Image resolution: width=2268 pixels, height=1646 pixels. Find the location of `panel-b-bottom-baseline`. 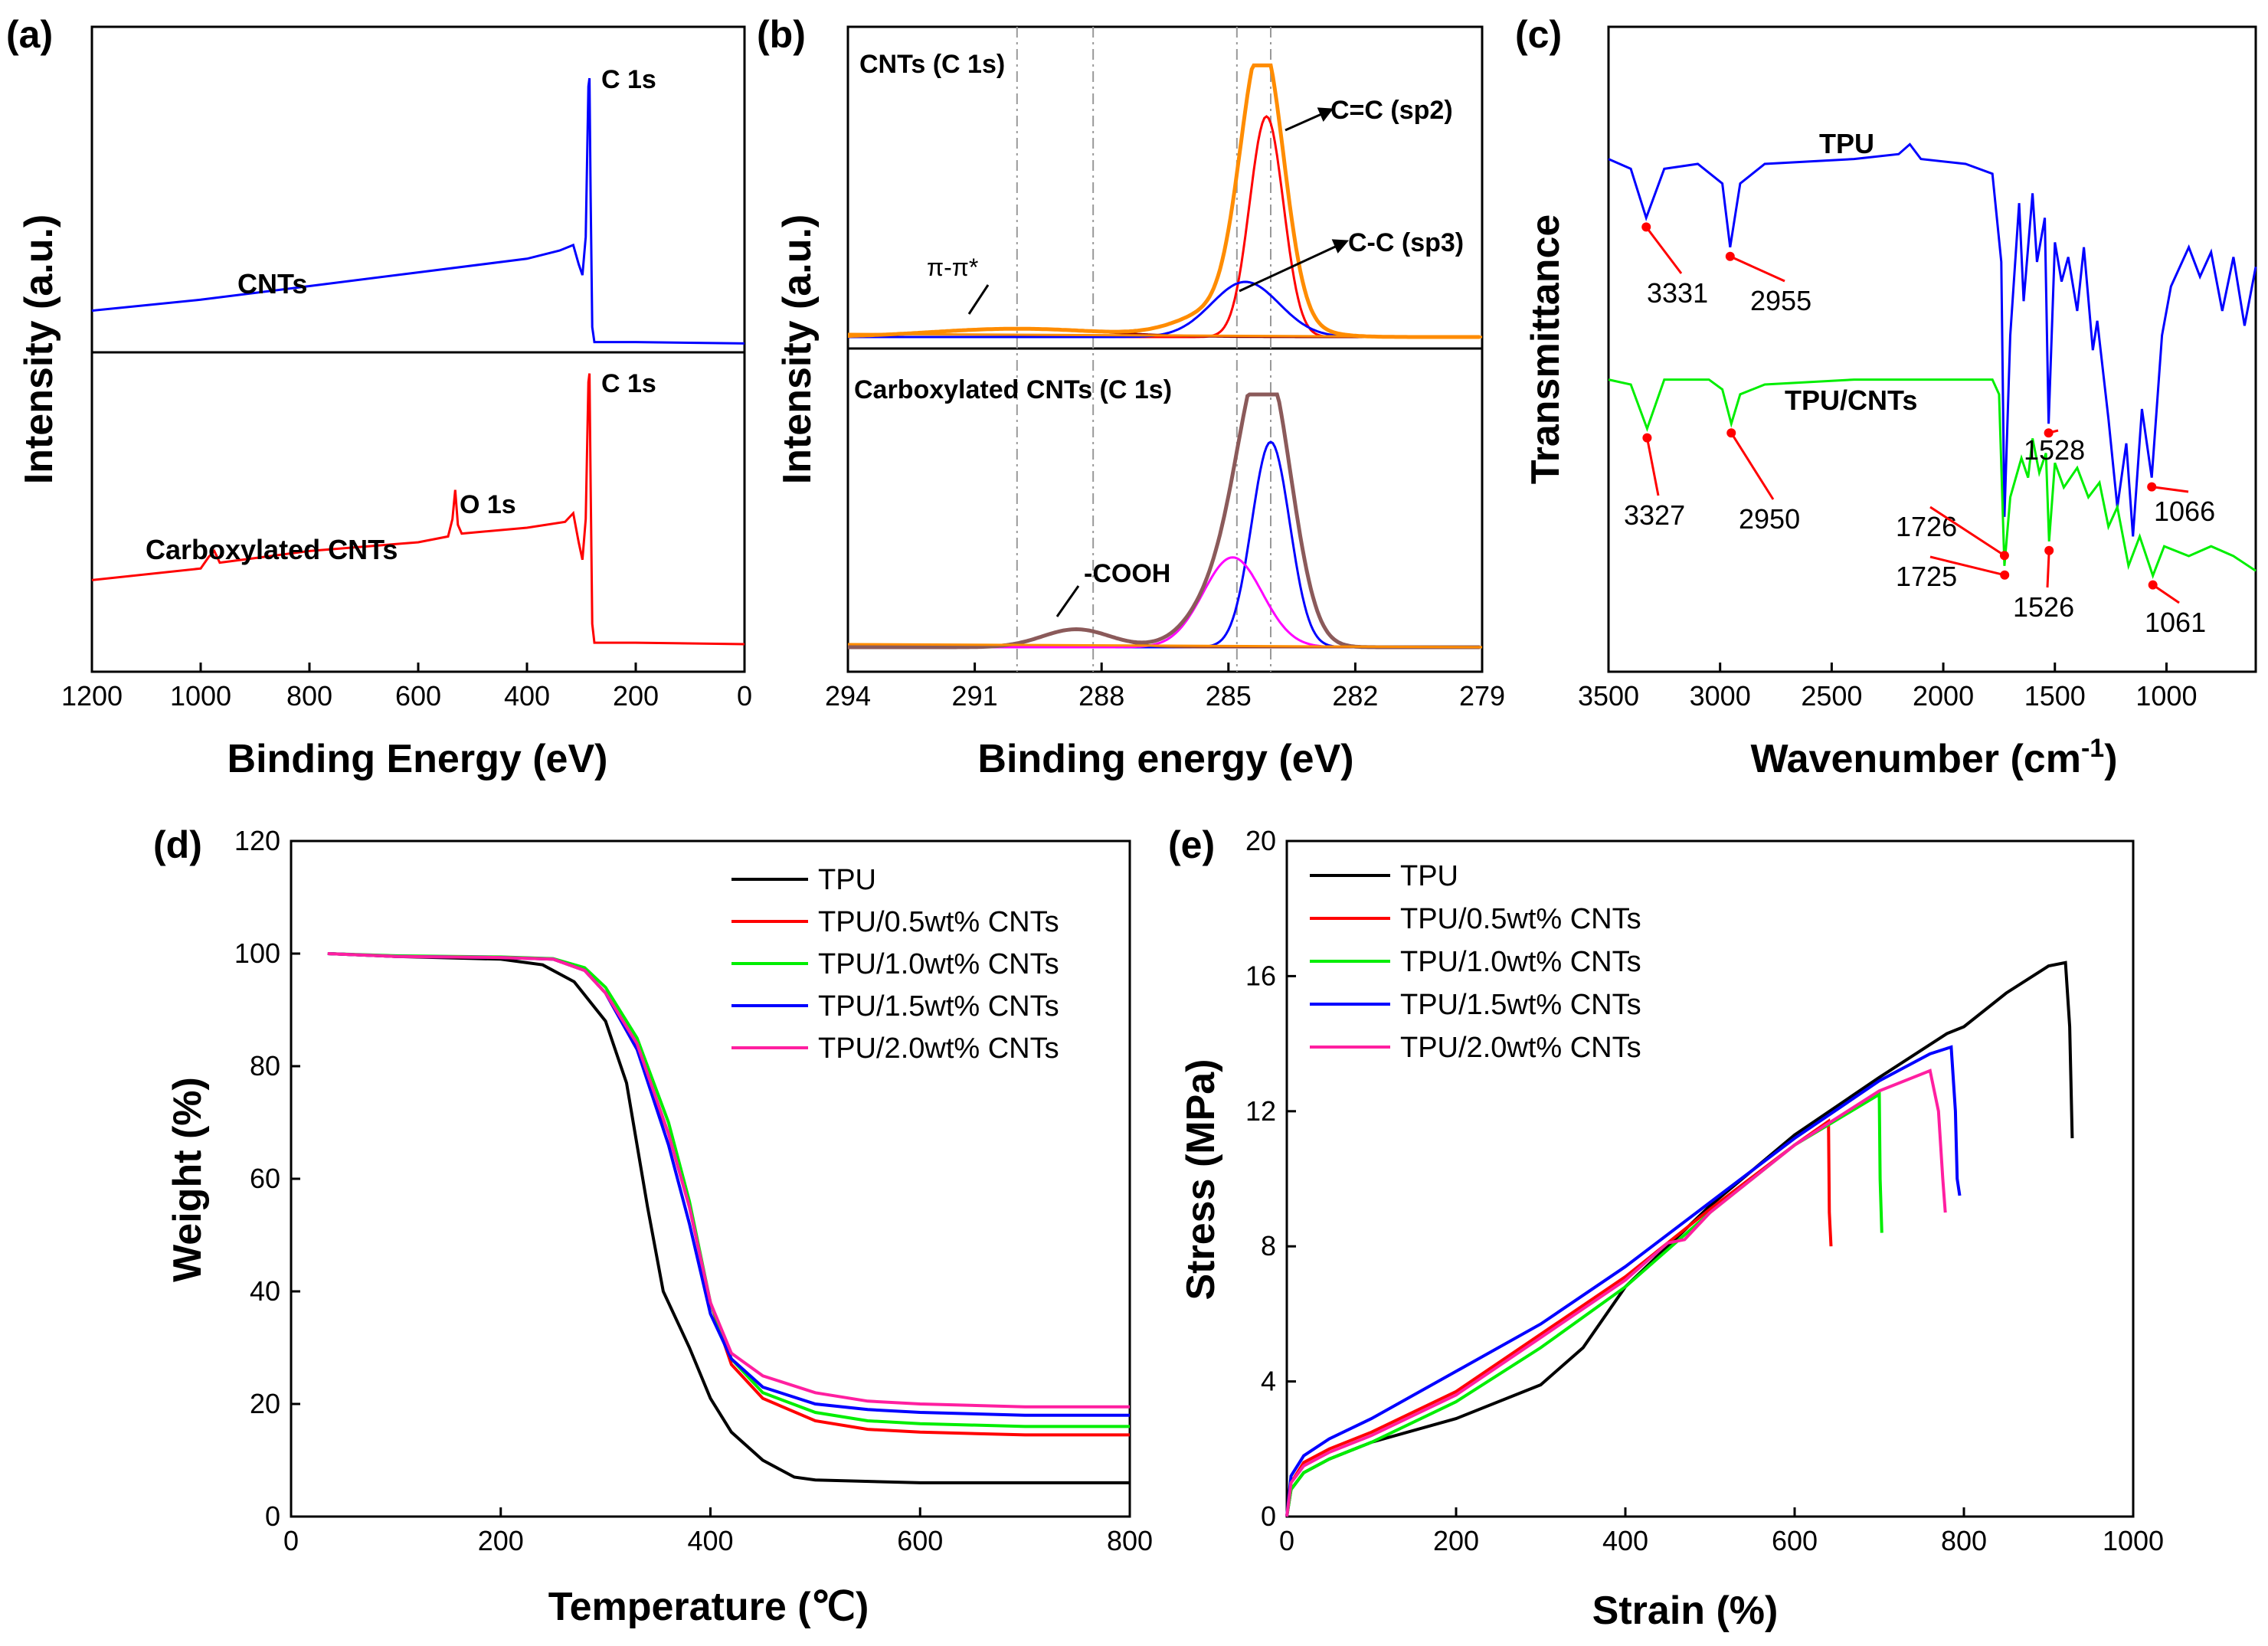

panel-b-bottom-baseline is located at coordinates (1165, 646).